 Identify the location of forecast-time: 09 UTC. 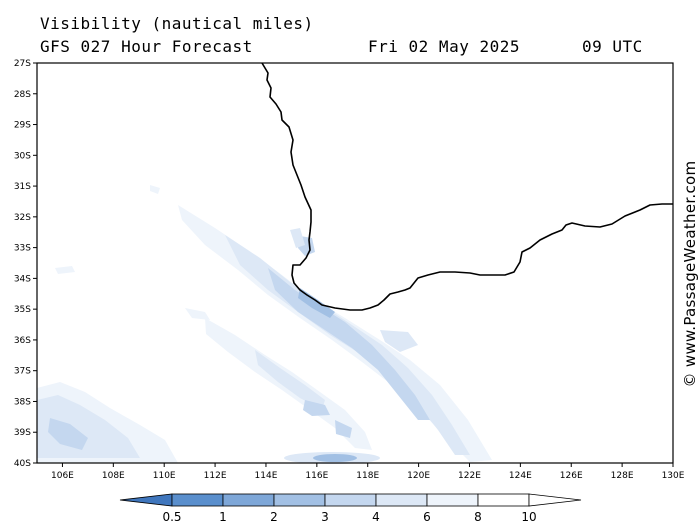
(612, 46).